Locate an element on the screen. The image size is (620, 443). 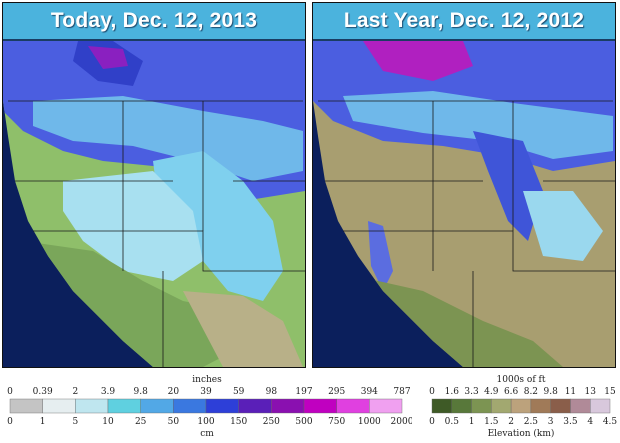
panel-title-bar: Today, Dec. 12, 2013 is located at coordinates (154, 22).